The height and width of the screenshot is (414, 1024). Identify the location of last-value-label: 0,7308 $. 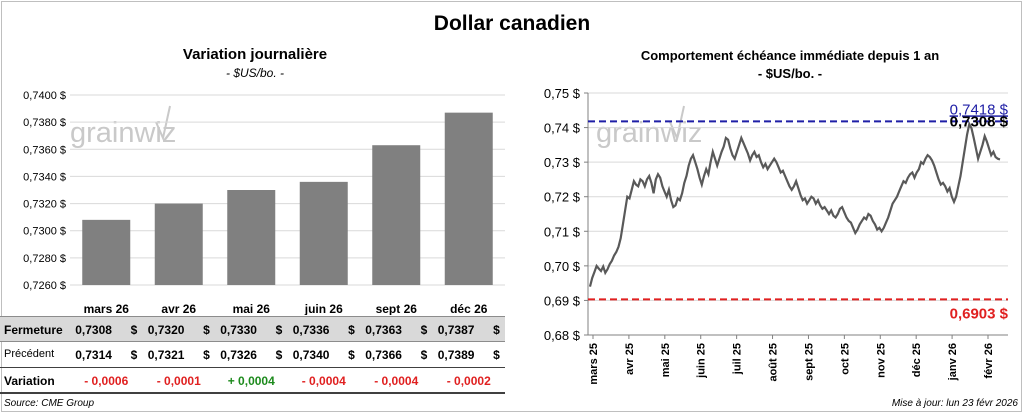
(979, 121).